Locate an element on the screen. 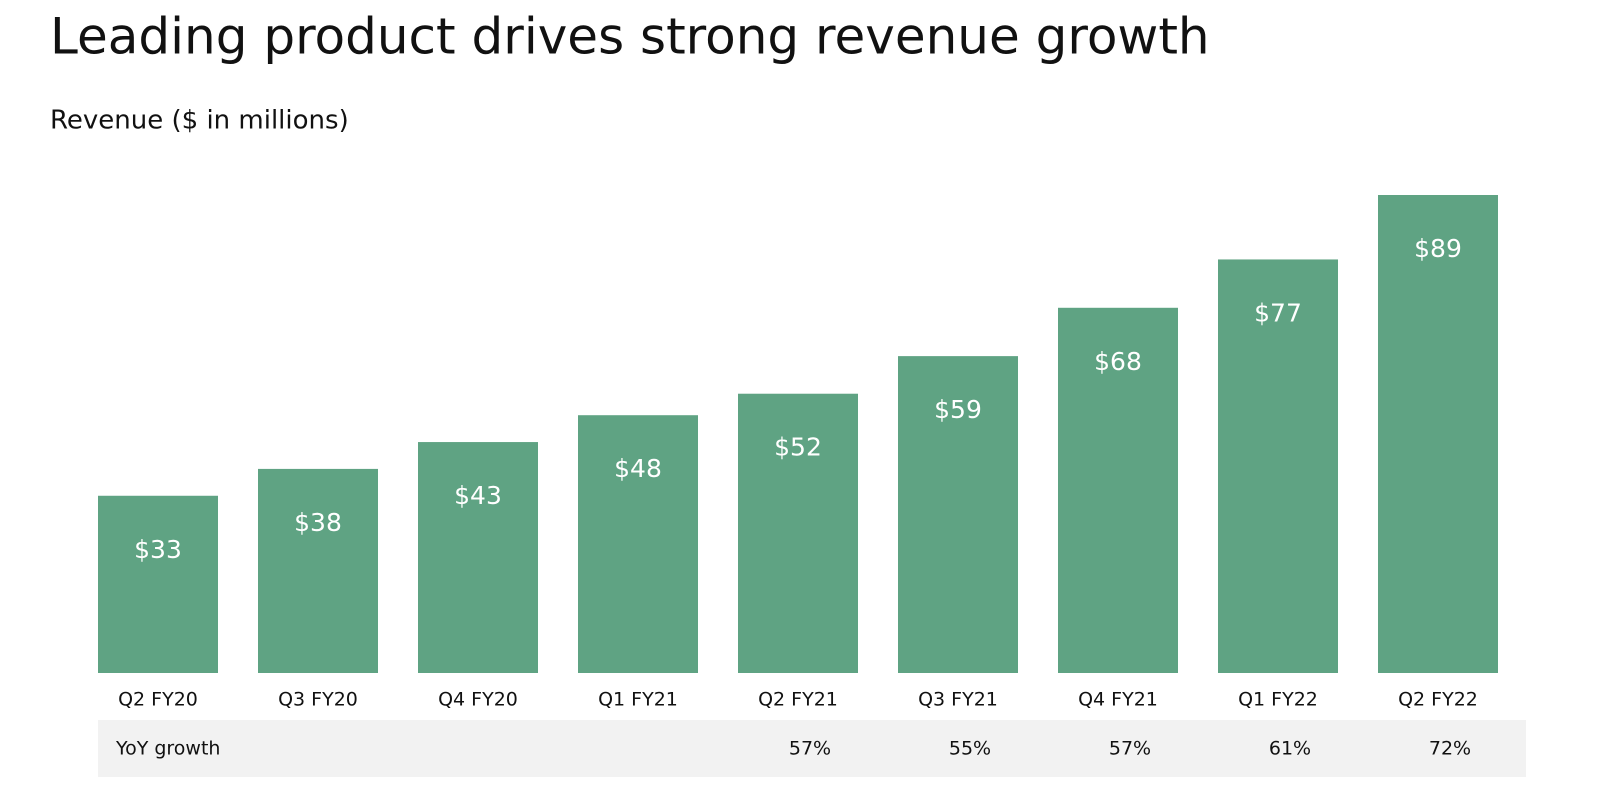  growth-value: 61% is located at coordinates (1290, 749).